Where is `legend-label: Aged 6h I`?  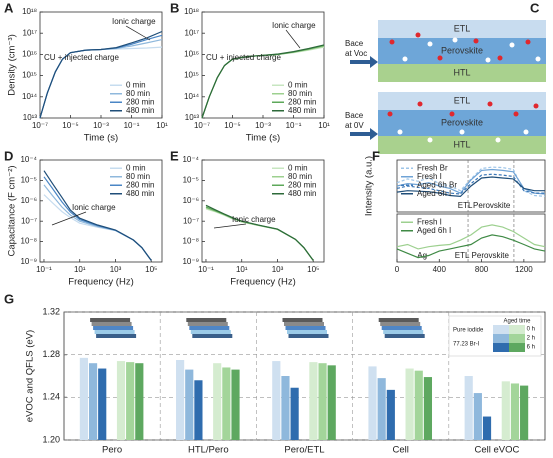 legend-label: Aged 6h I is located at coordinates (434, 193).